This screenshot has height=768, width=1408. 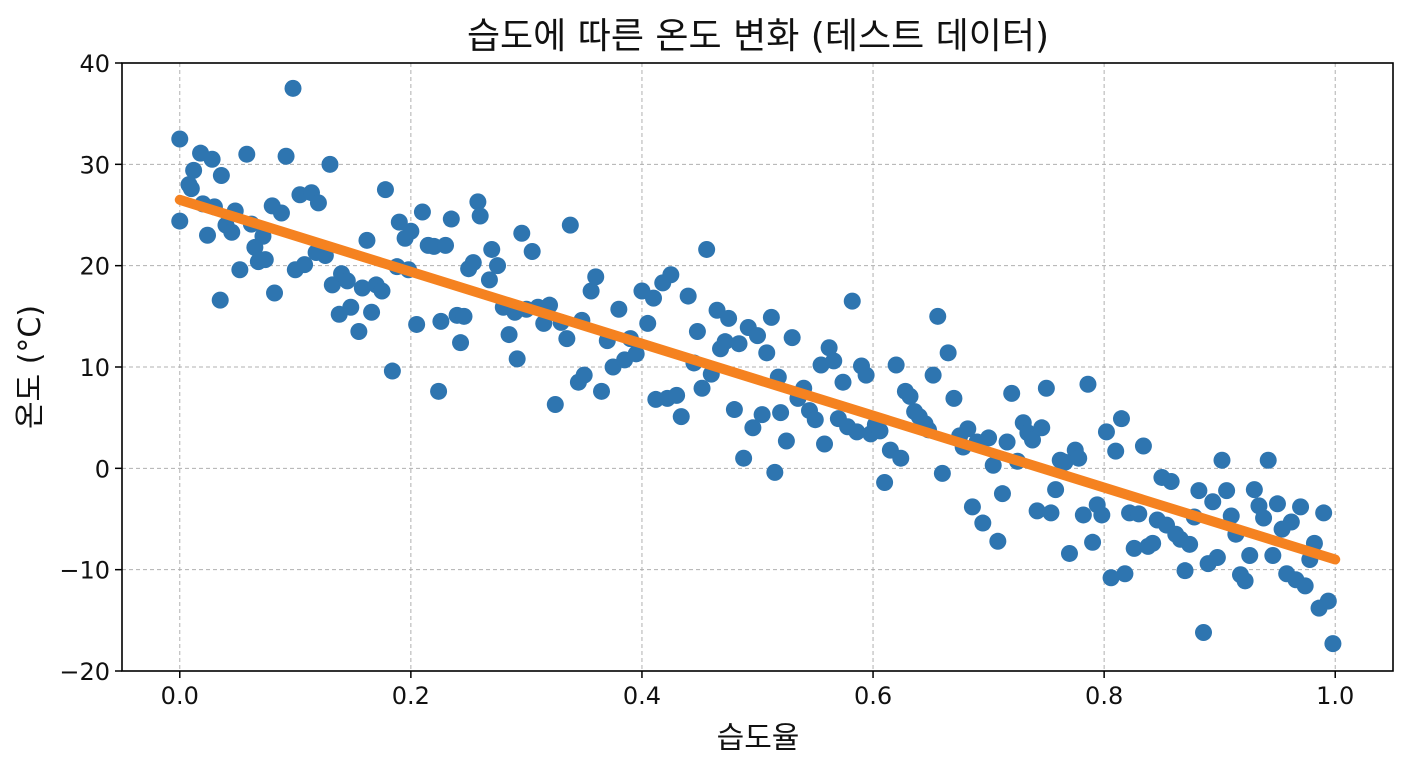 What do you see at coordinates (1104, 696) in the screenshot?
I see `x-tick-label: 0.8` at bounding box center [1104, 696].